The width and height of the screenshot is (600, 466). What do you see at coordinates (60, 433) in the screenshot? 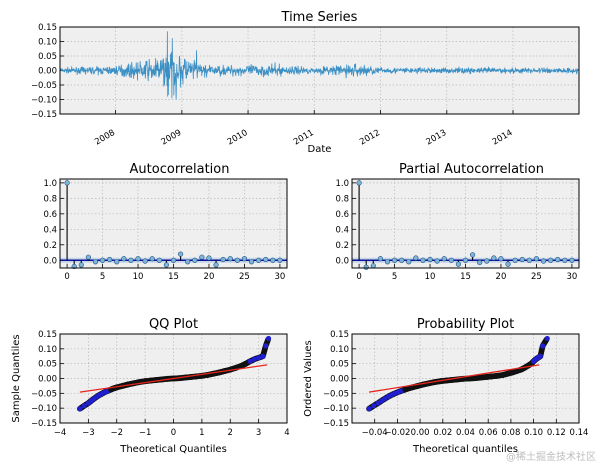
I see `x-tick-label: −4` at bounding box center [60, 433].